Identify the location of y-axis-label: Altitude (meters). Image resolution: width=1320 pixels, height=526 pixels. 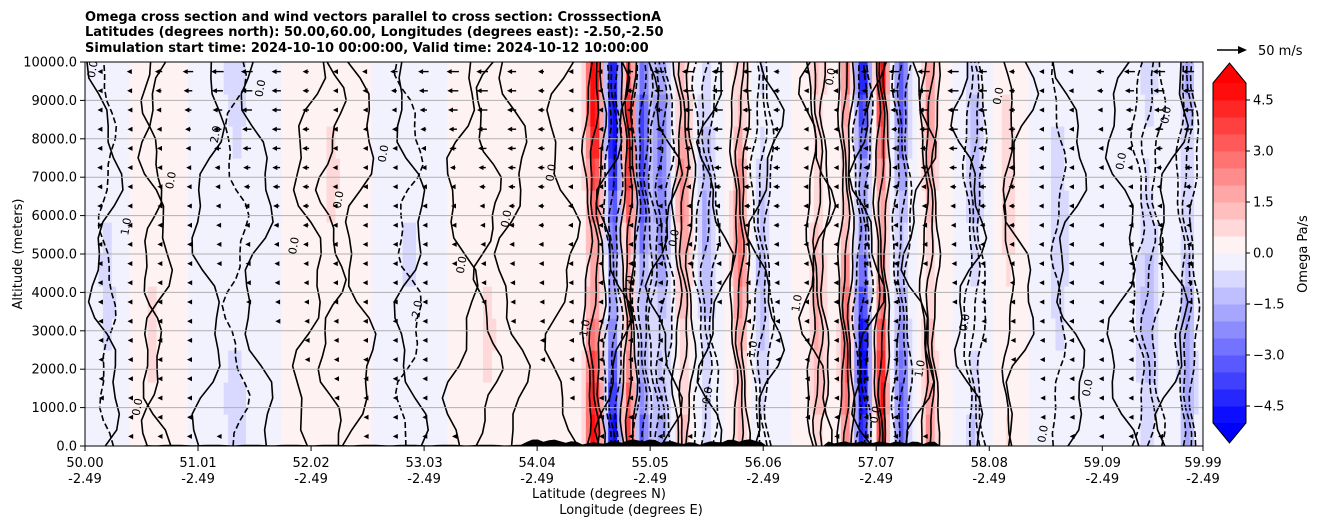
(18, 254).